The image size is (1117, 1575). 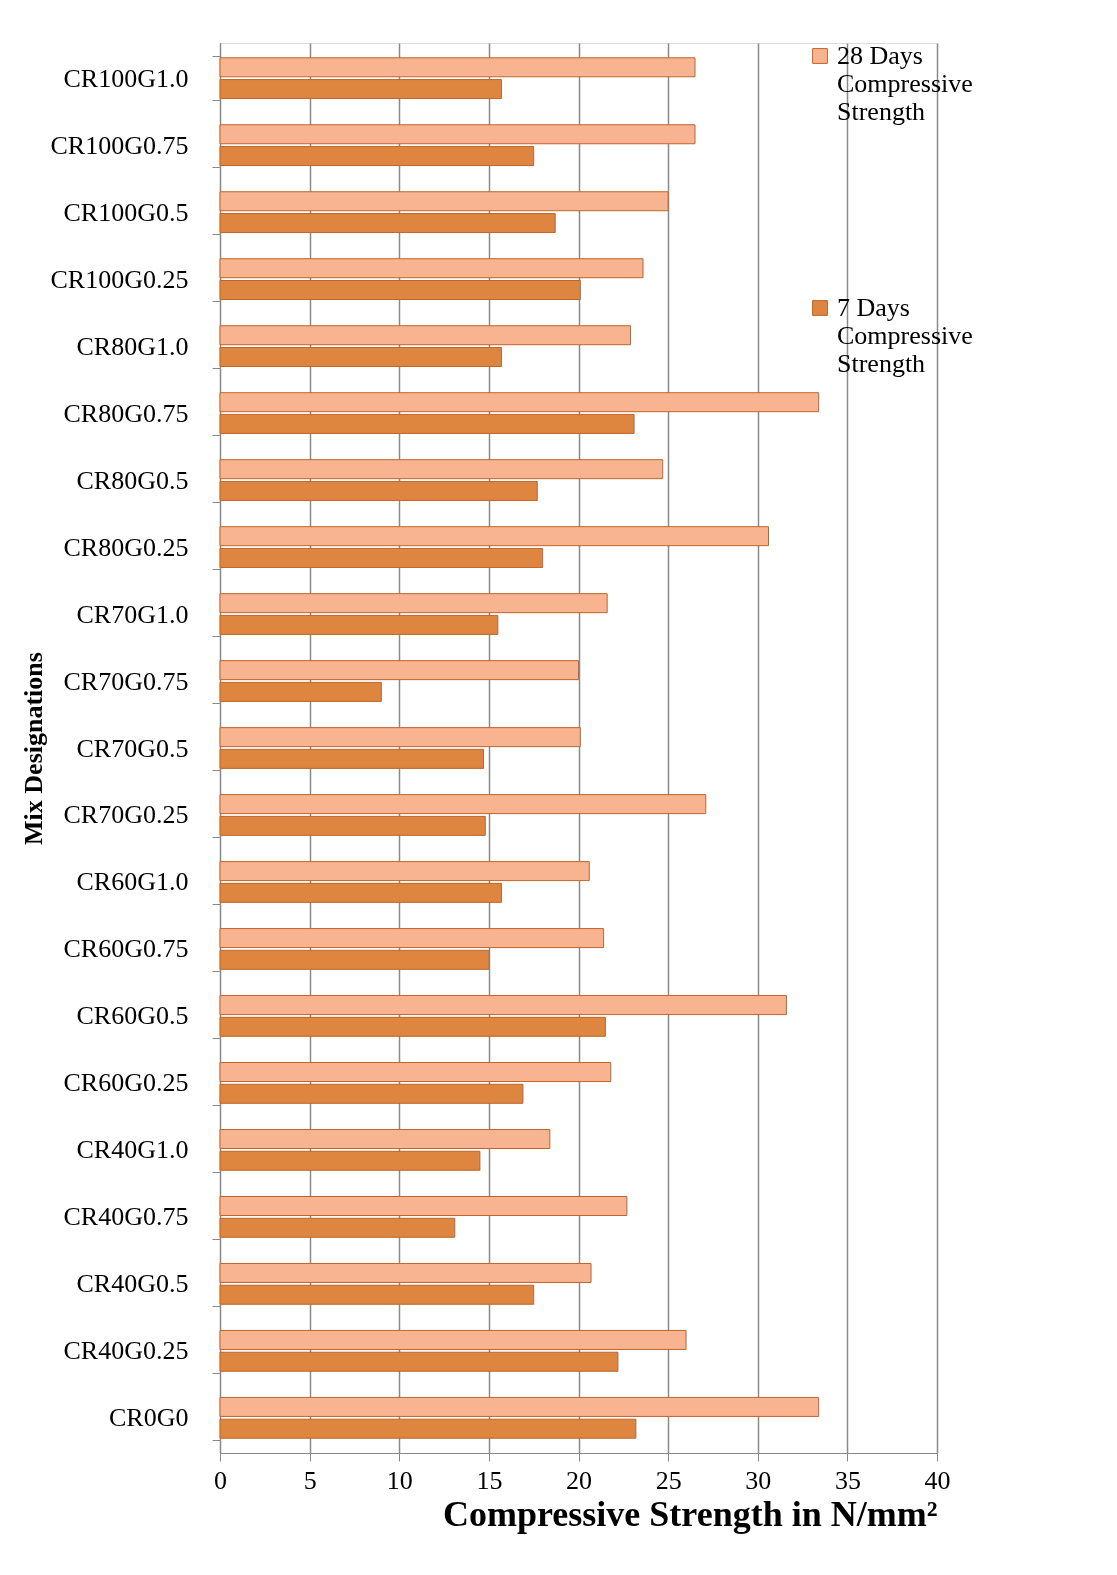 I want to click on y-tick-label: CR80G0.25, so click(x=126, y=547).